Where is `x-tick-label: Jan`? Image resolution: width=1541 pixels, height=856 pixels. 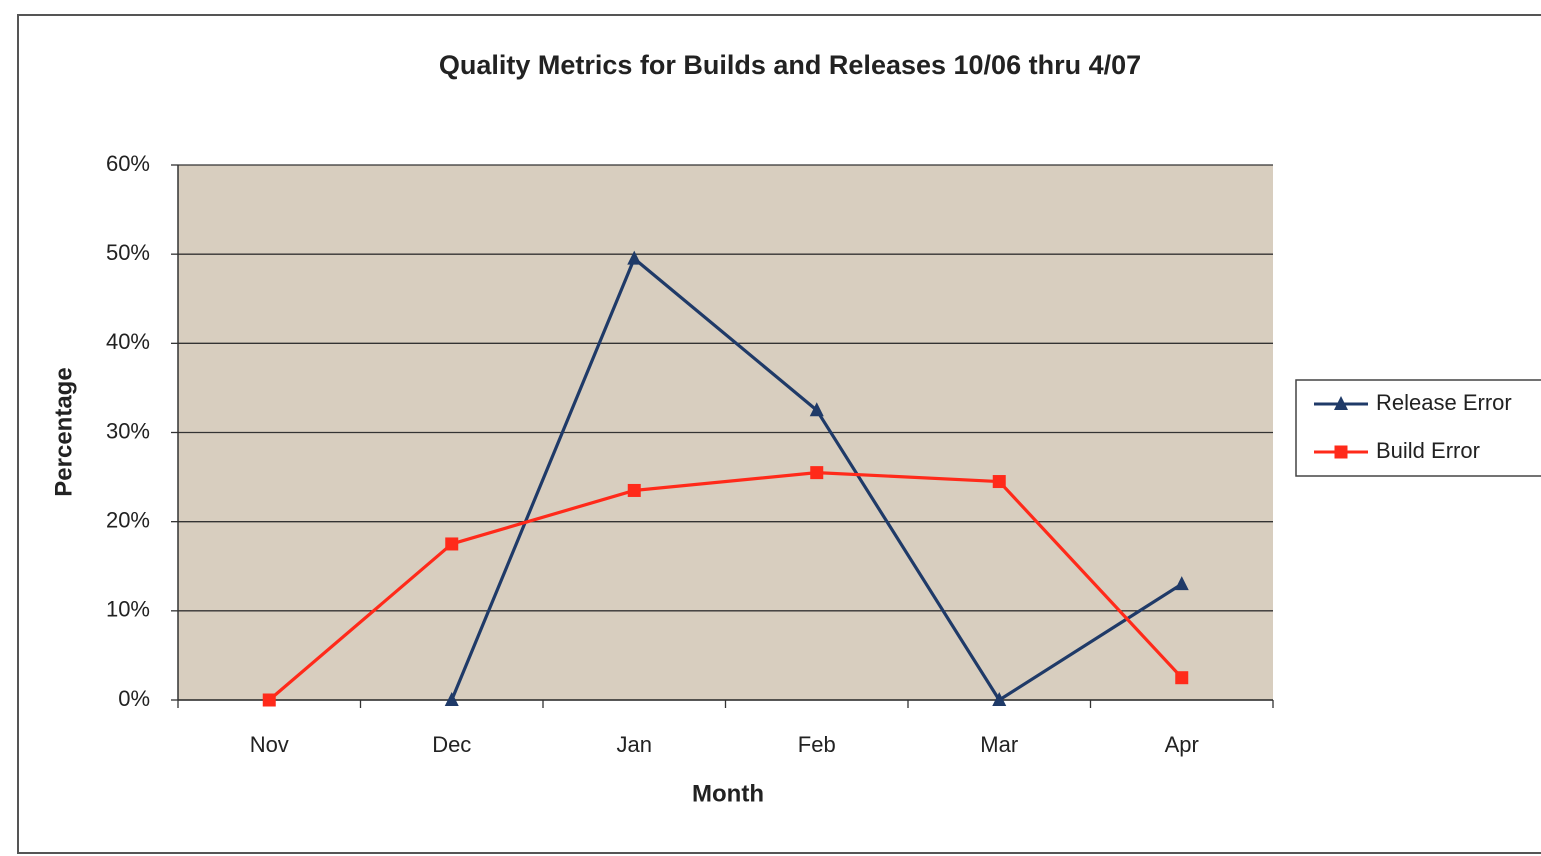 x-tick-label: Jan is located at coordinates (634, 744).